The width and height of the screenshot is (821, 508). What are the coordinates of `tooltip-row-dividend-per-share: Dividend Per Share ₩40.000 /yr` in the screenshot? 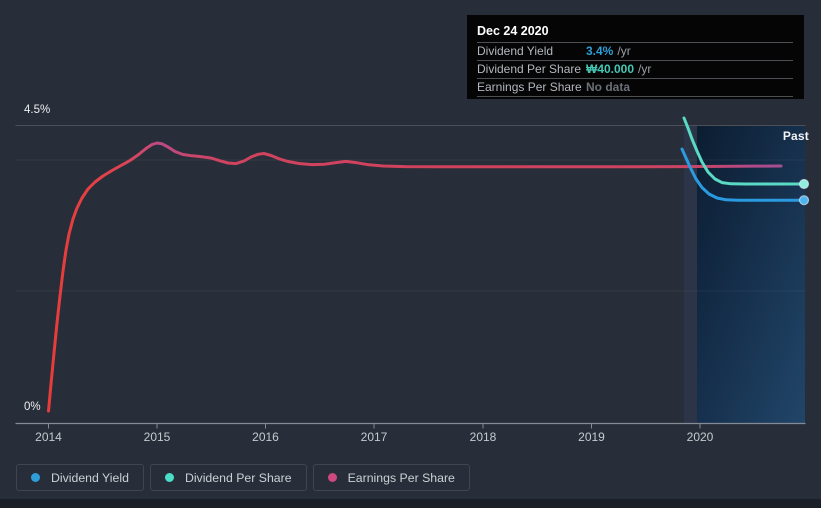 It's located at (635, 70).